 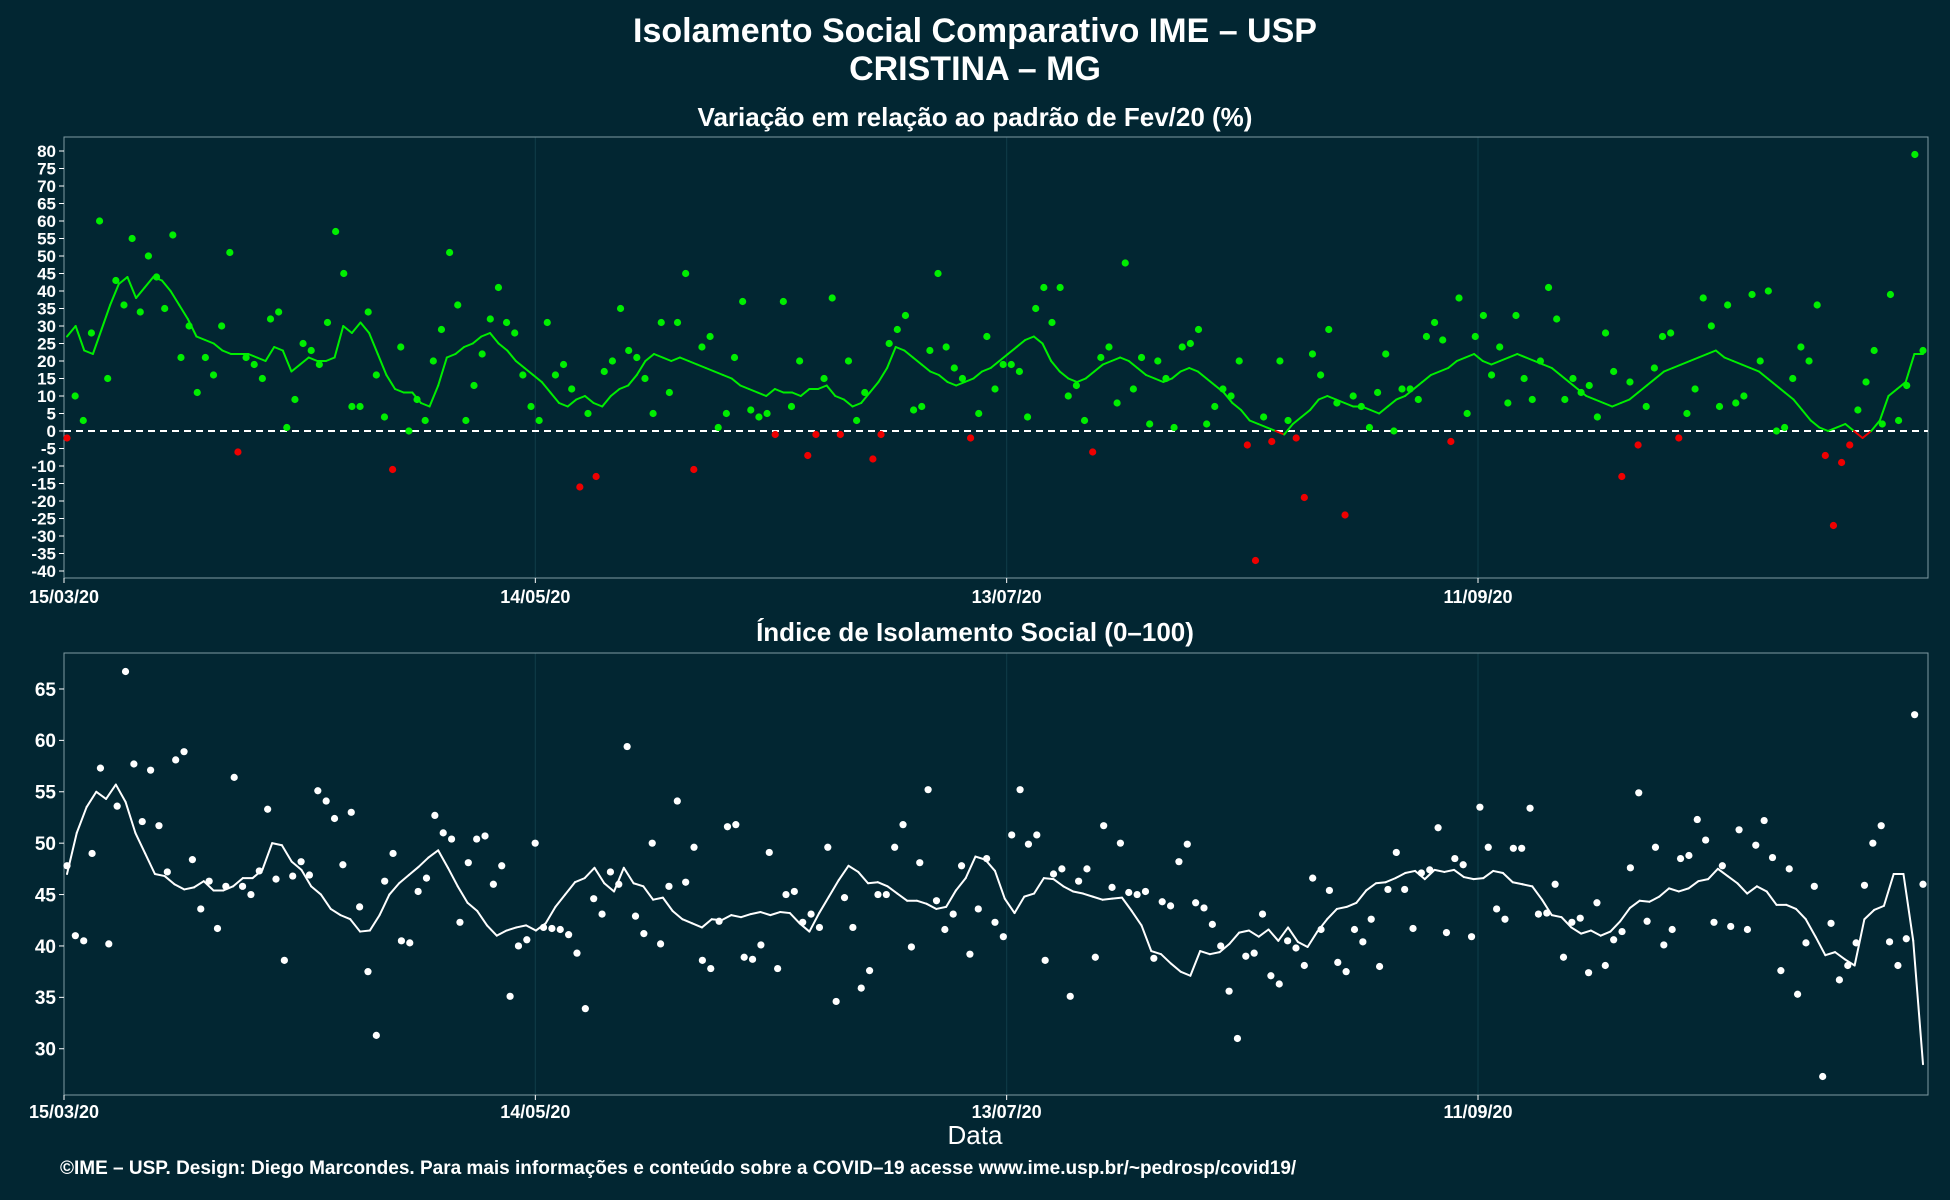 I want to click on y-tick-label: 15, so click(x=46, y=379).